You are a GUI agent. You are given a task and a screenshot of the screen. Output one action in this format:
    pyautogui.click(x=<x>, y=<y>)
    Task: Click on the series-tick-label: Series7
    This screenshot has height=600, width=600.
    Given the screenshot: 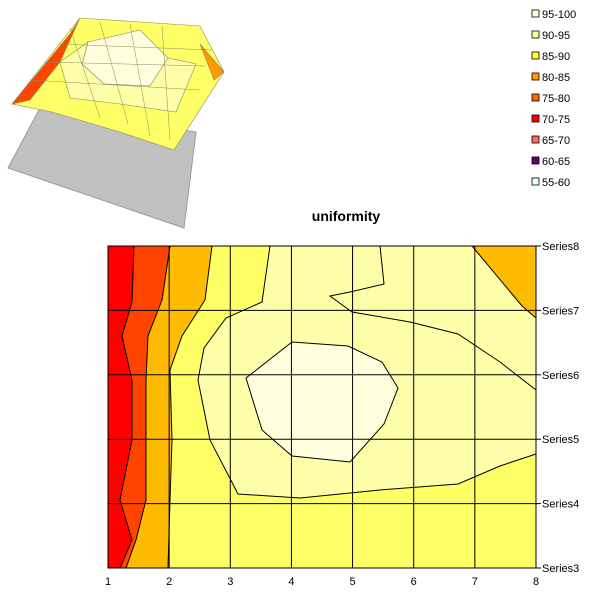 What is the action you would take?
    pyautogui.click(x=560, y=311)
    